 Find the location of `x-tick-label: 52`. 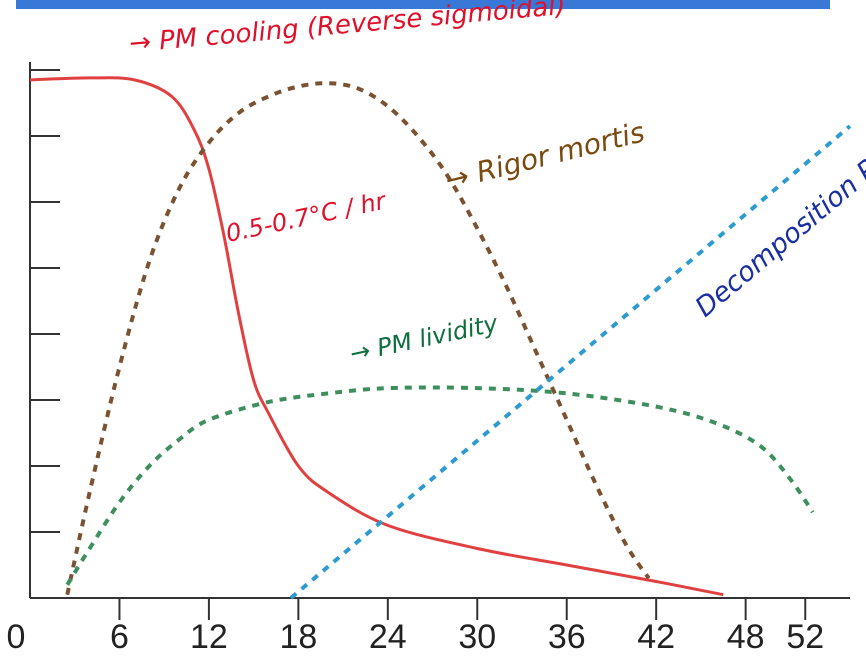

x-tick-label: 52 is located at coordinates (805, 637).